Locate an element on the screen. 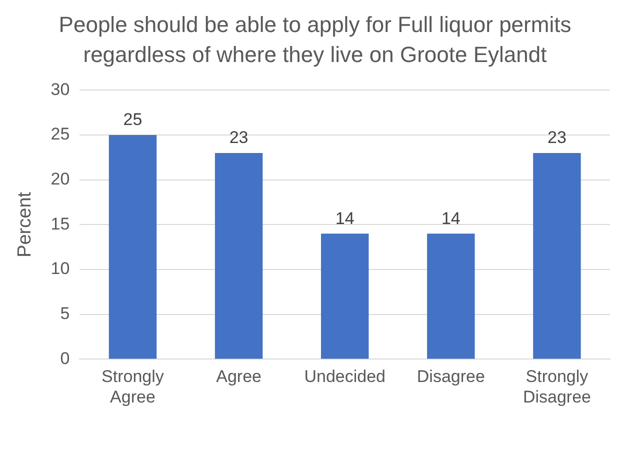  data-label: 25 is located at coordinates (132, 120).